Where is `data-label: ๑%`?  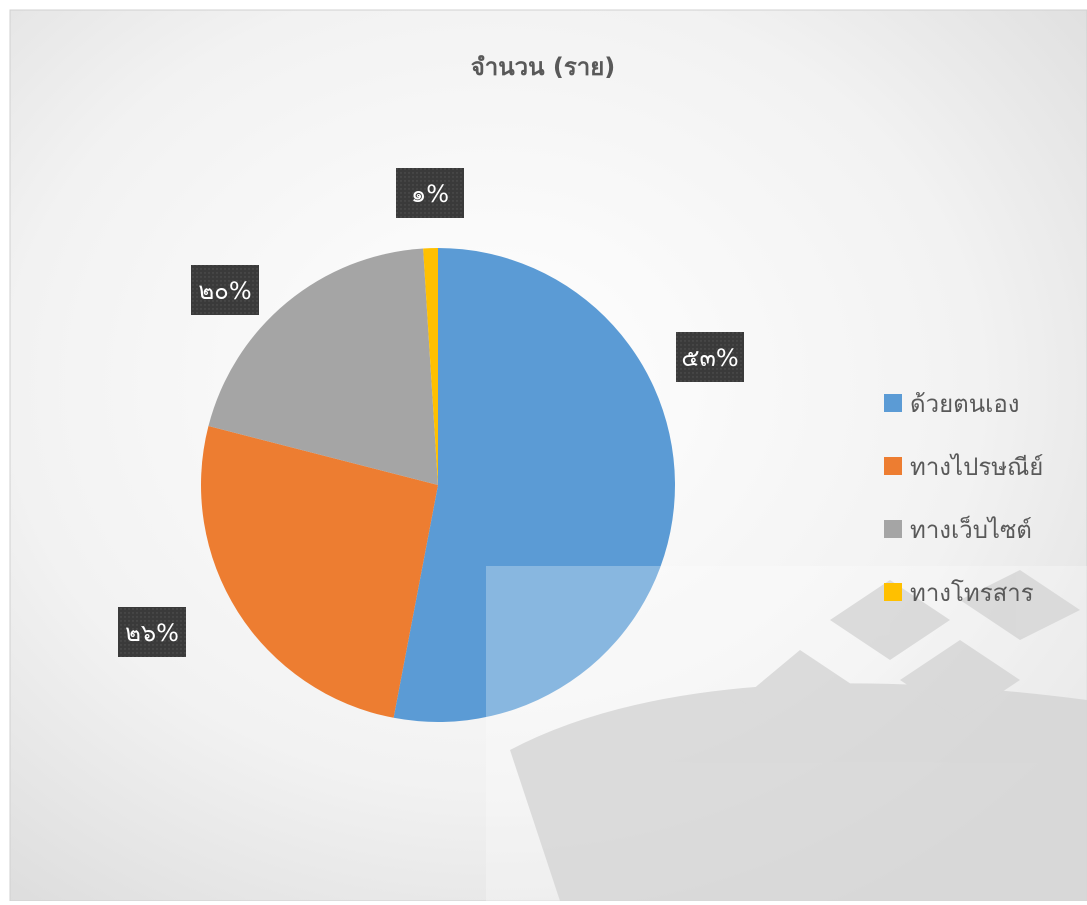 data-label: ๑% is located at coordinates (430, 194).